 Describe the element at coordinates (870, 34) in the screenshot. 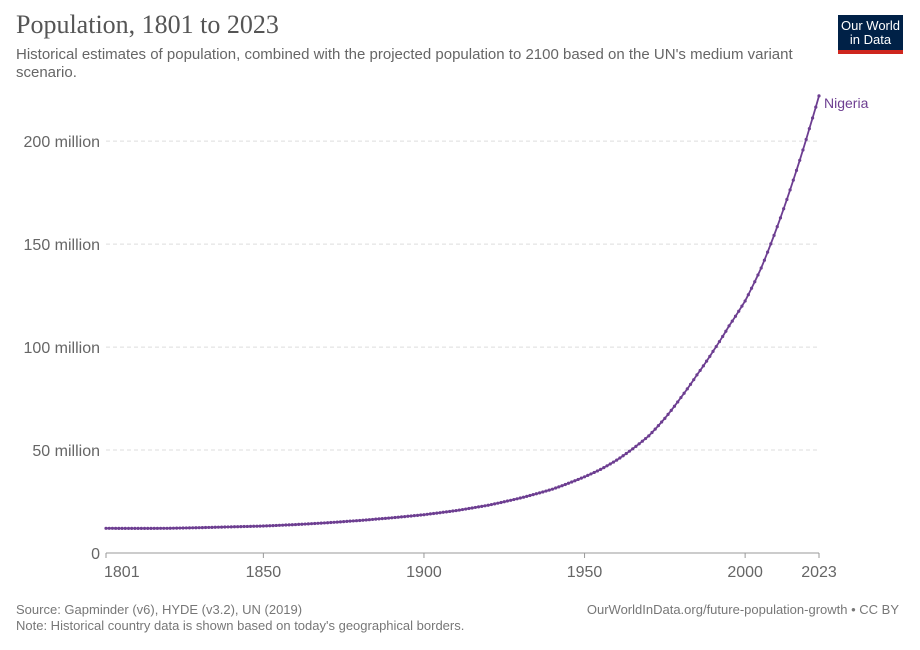

I see `owid-logo: Our World in Data` at that location.